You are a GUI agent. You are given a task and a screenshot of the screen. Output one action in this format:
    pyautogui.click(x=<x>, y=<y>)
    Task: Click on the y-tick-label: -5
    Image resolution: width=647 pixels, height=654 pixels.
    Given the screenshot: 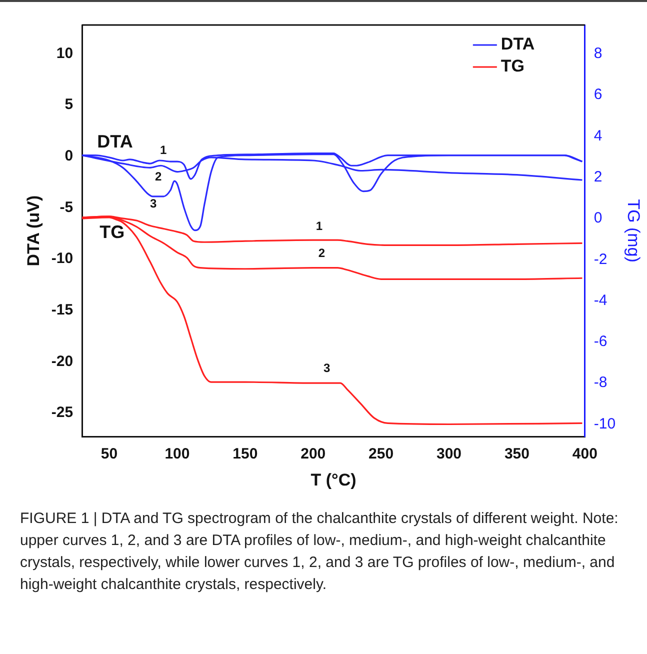 What is the action you would take?
    pyautogui.click(x=67, y=207)
    